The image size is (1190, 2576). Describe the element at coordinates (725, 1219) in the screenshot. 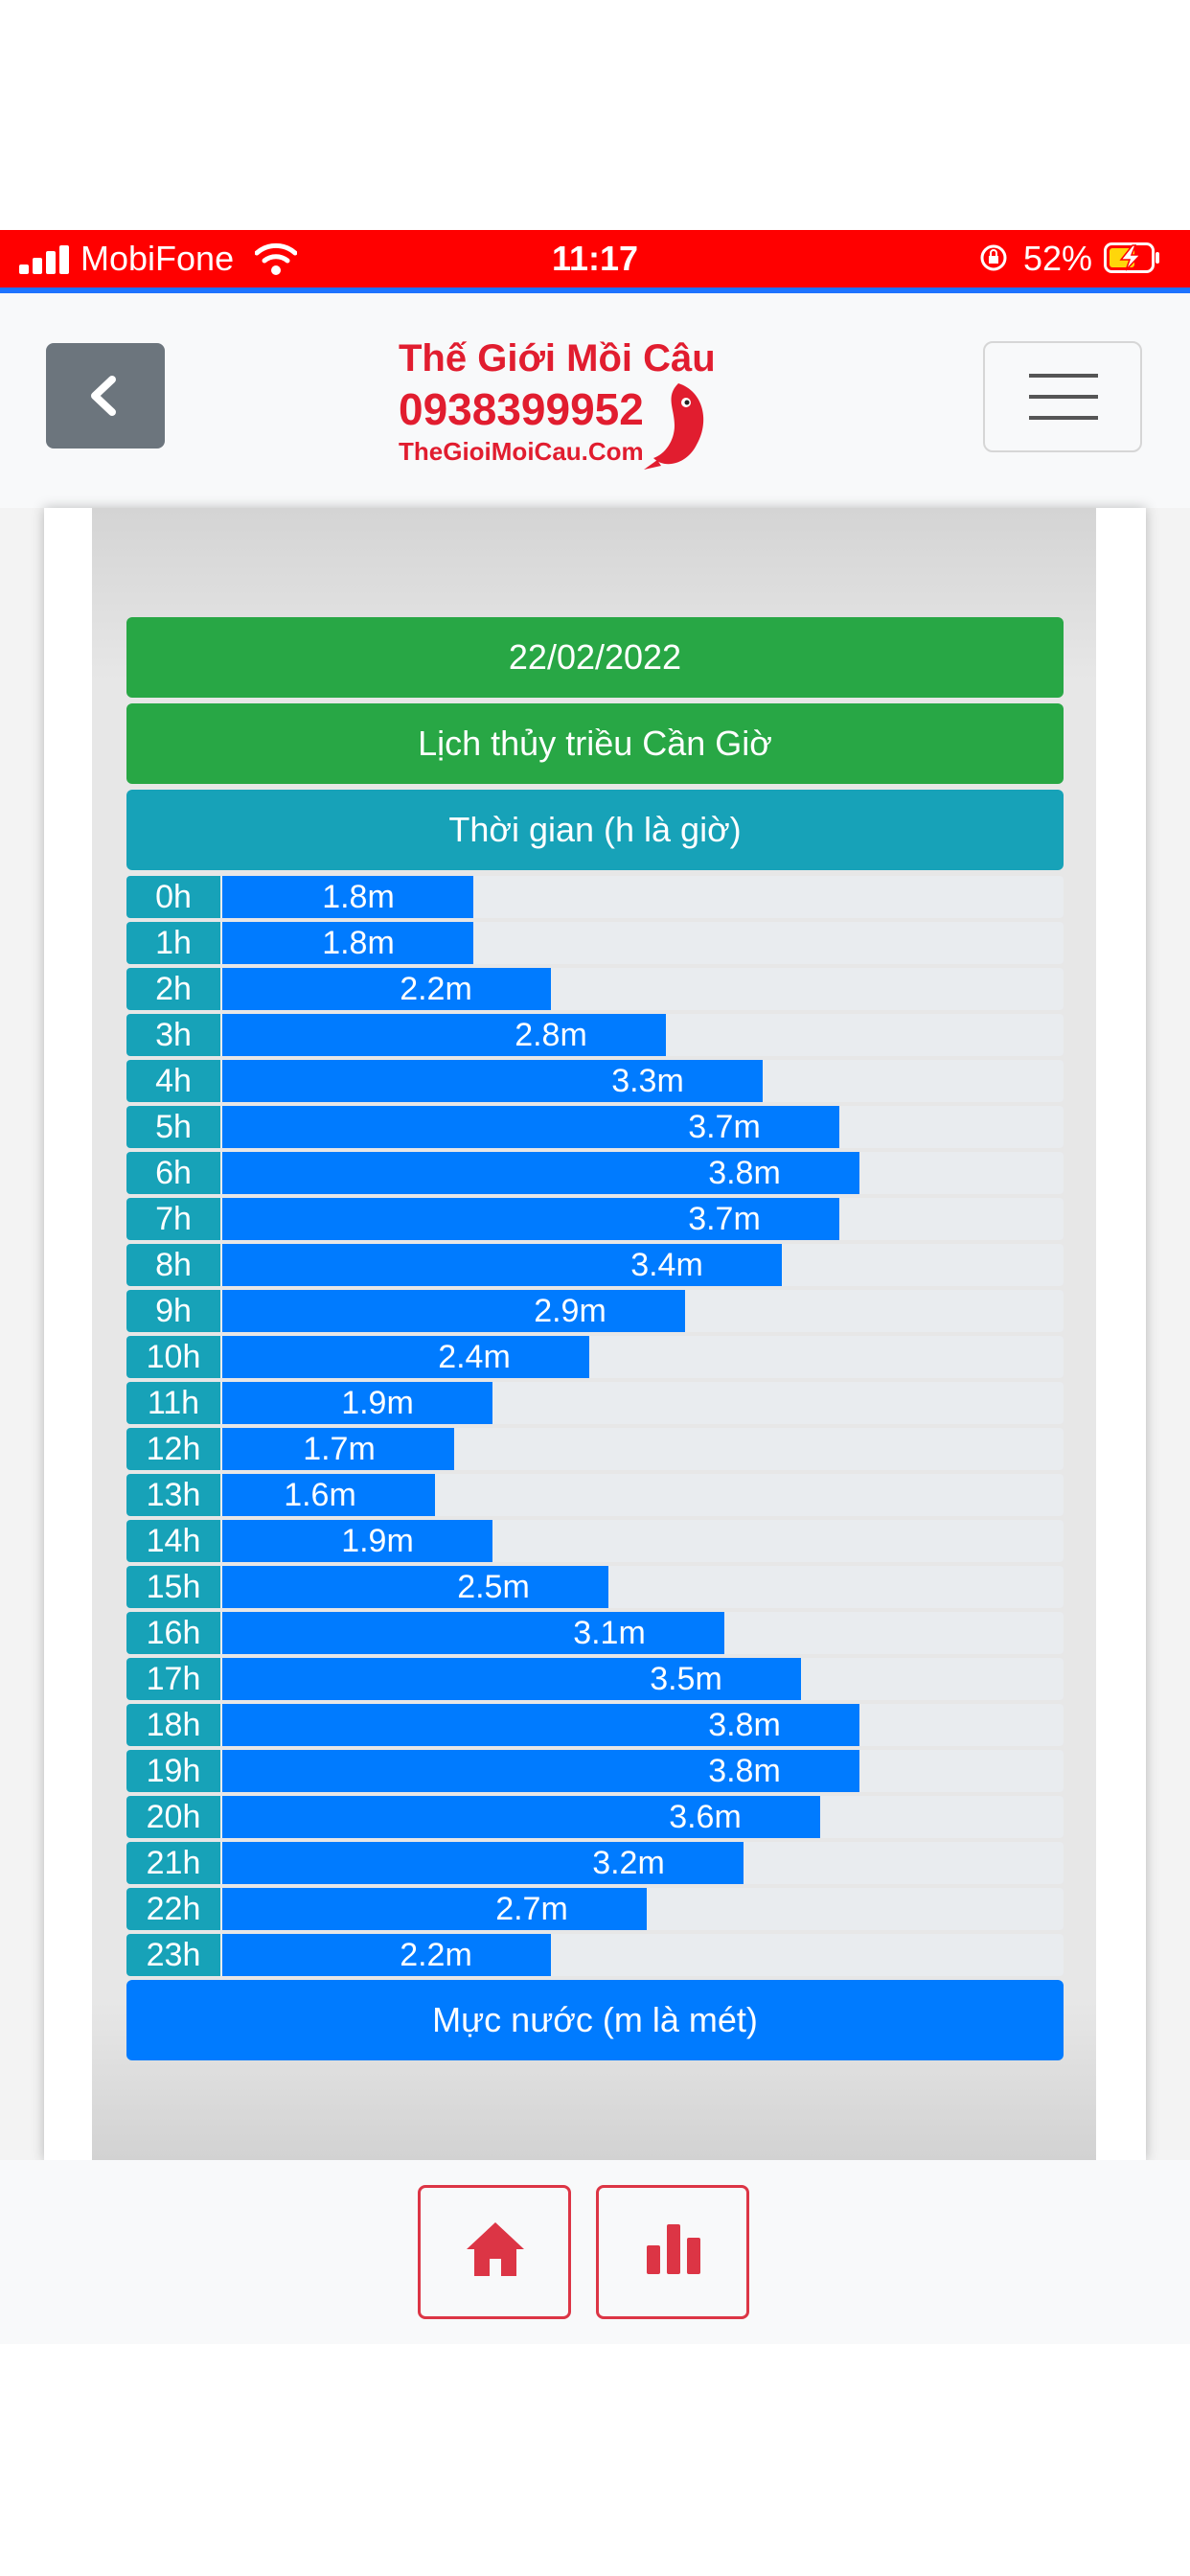

I see `tide-level-label: 3.7m` at that location.